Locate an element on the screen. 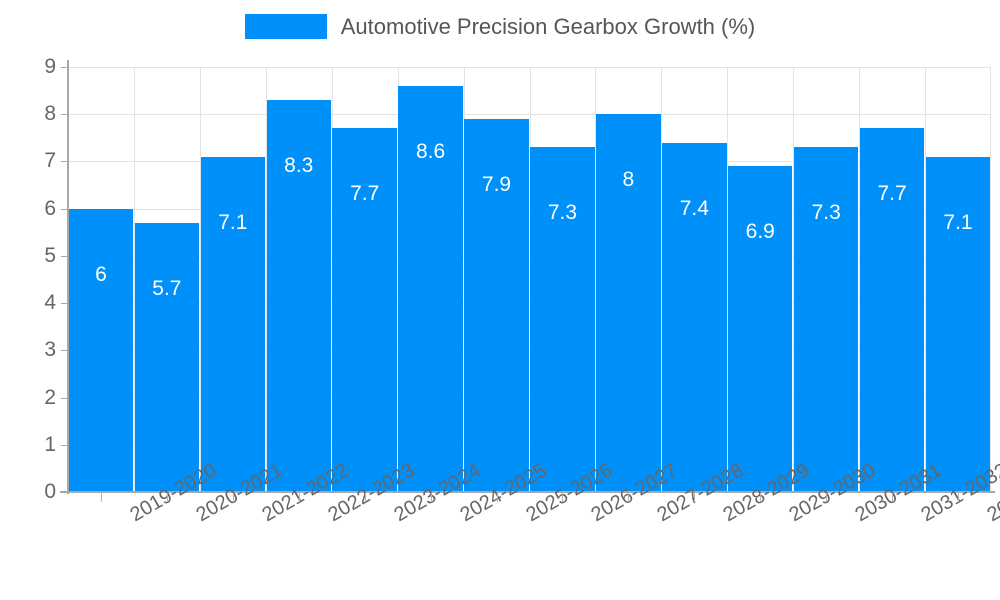 Image resolution: width=1000 pixels, height=600 pixels. y-axis-tick-label: 5 is located at coordinates (50, 255).